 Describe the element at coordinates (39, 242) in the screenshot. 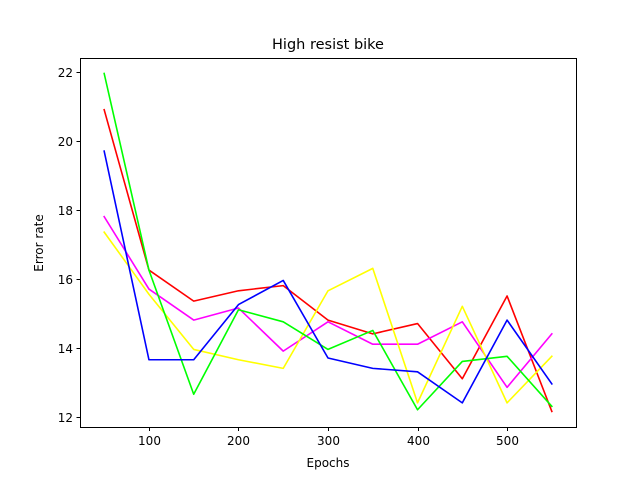

I see `y-axis-label: Error rate` at that location.